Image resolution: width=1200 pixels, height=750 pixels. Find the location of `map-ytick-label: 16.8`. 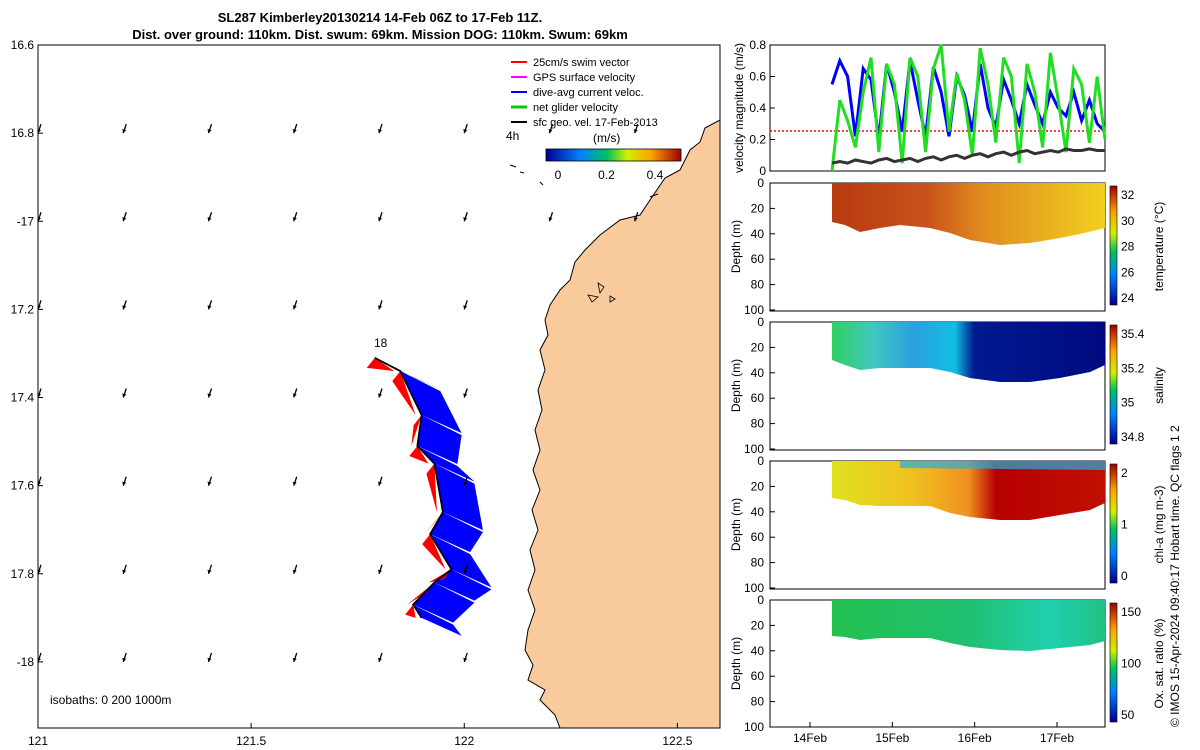

map-ytick-label: 16.8 is located at coordinates (23, 133).